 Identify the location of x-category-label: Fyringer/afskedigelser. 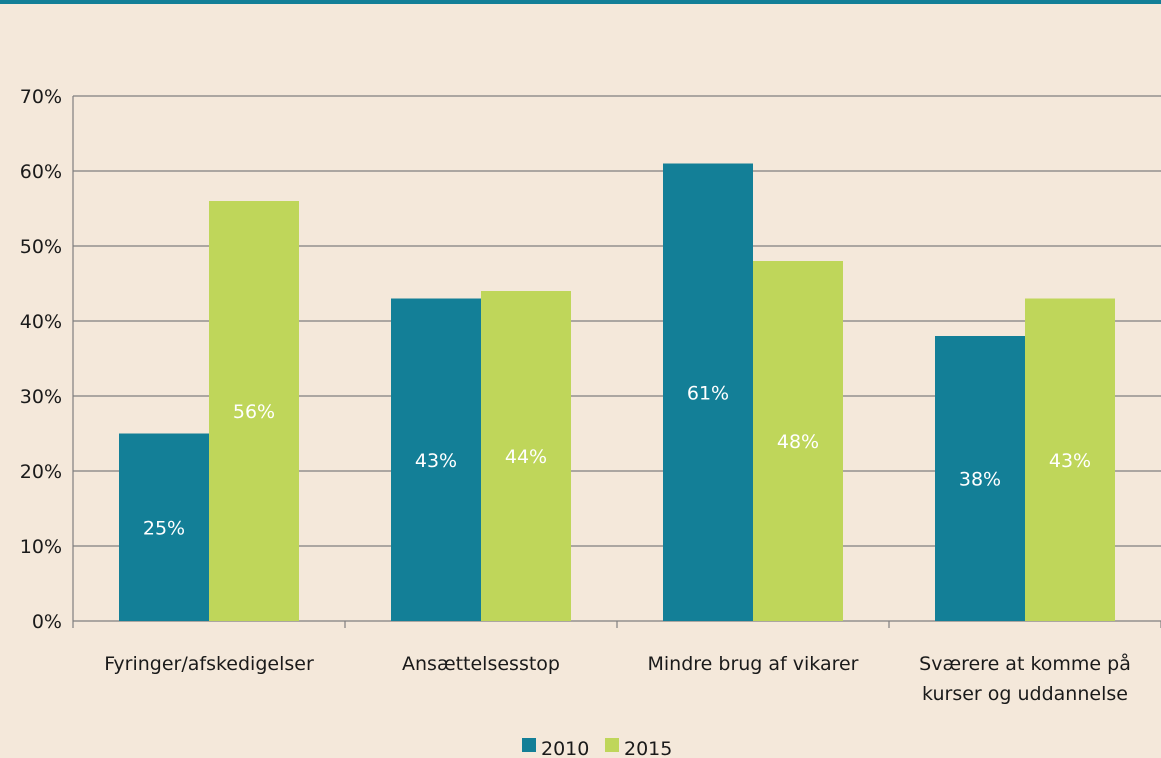
(209, 664).